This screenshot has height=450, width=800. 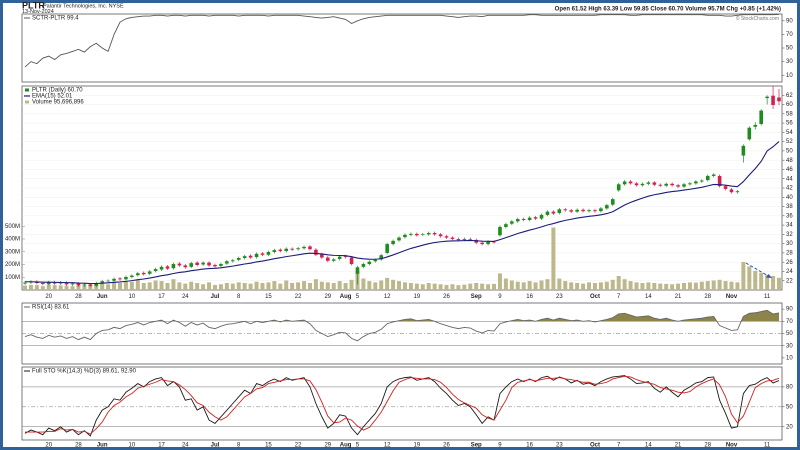 What do you see at coordinates (12, 227) in the screenshot?
I see `volume-tick-label: 500M` at bounding box center [12, 227].